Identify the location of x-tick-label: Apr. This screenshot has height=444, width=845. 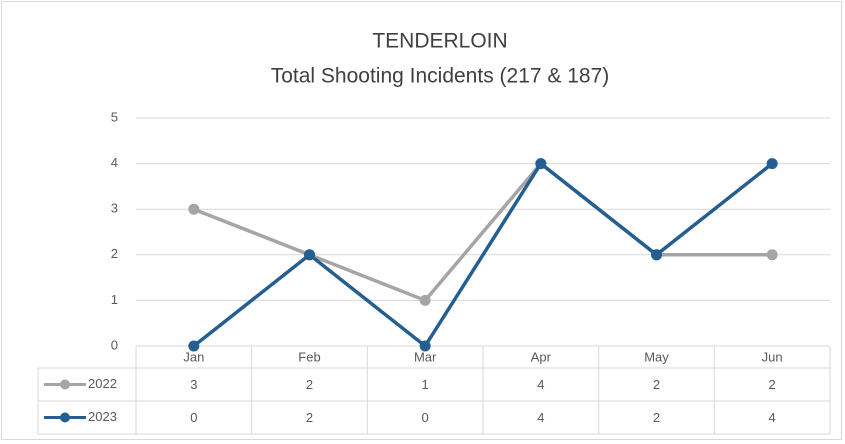
(541, 356).